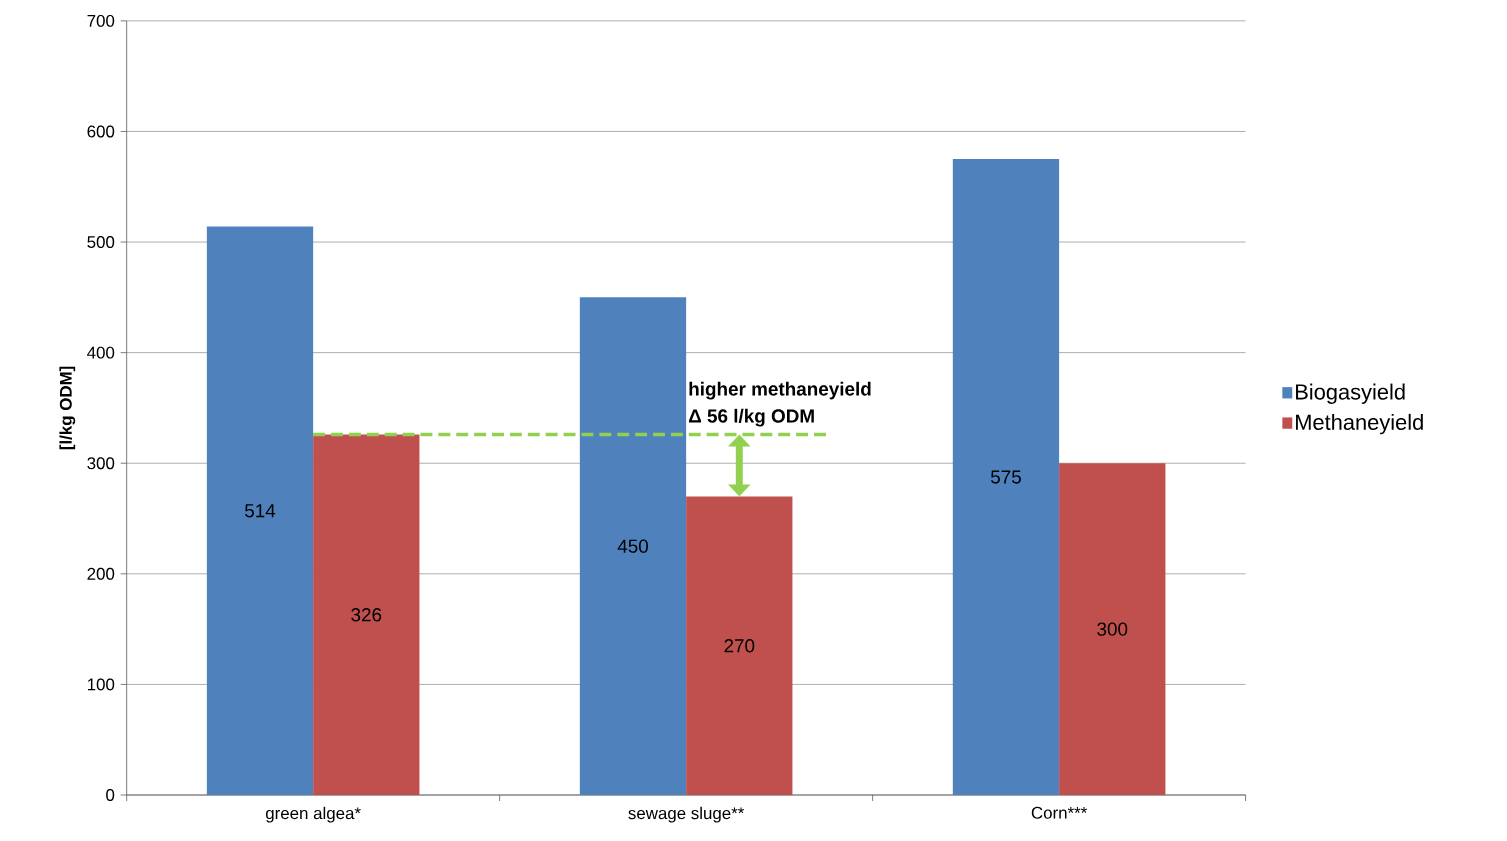 The height and width of the screenshot is (841, 1507). I want to click on legend-label: Biogasyield, so click(1350, 394).